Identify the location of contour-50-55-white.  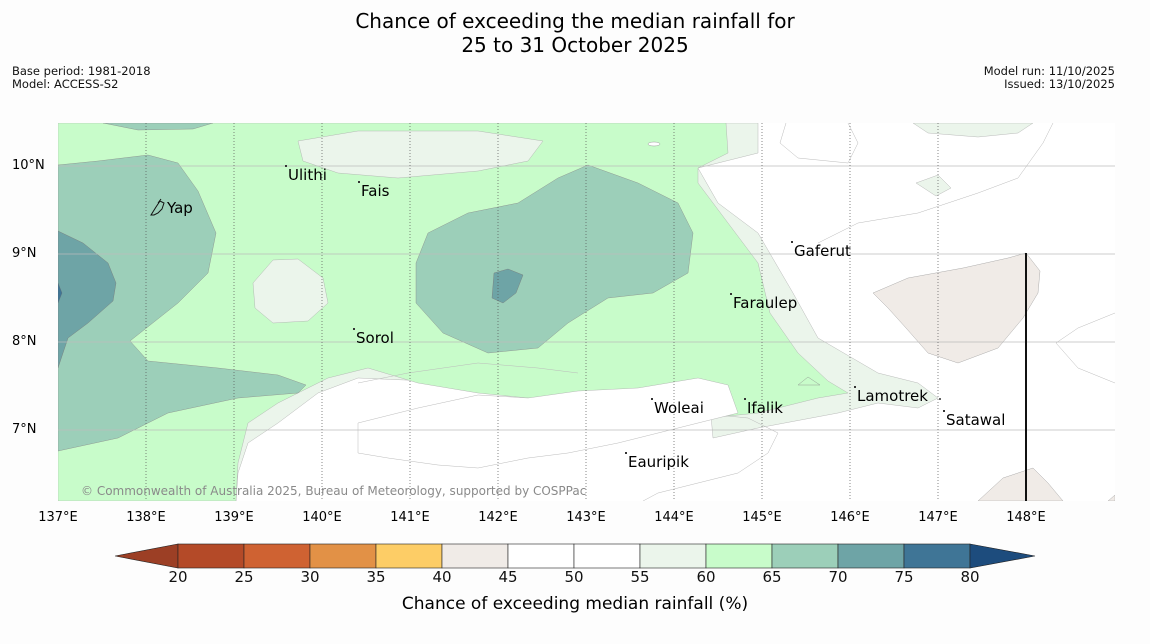
(548, 423).